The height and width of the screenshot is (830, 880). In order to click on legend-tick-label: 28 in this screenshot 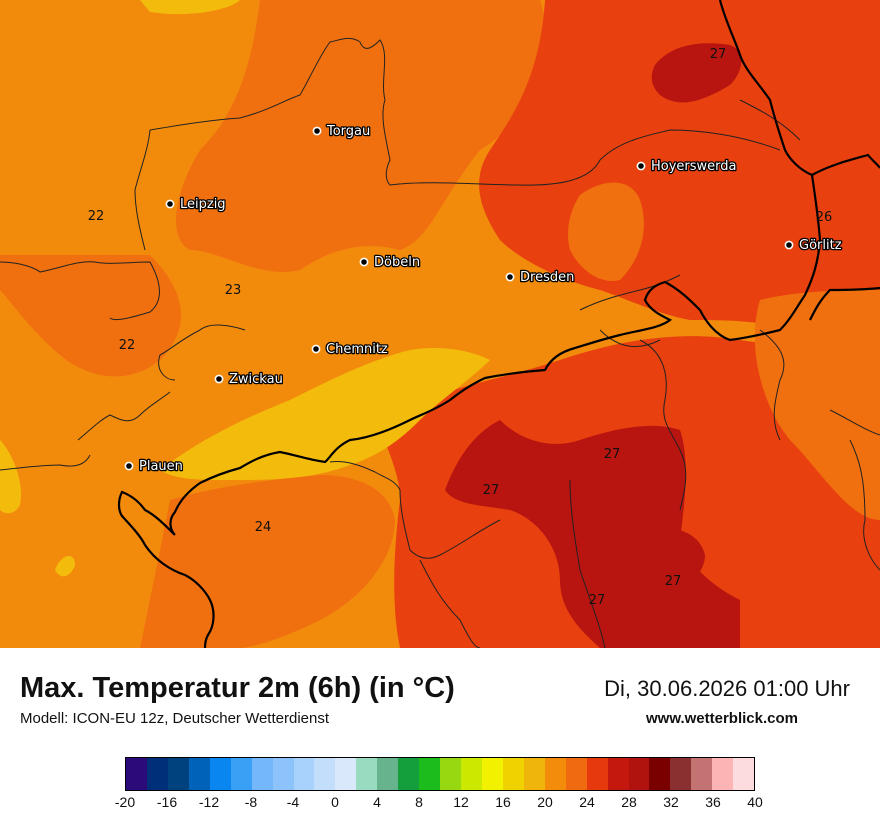, I will do `click(629, 802)`.